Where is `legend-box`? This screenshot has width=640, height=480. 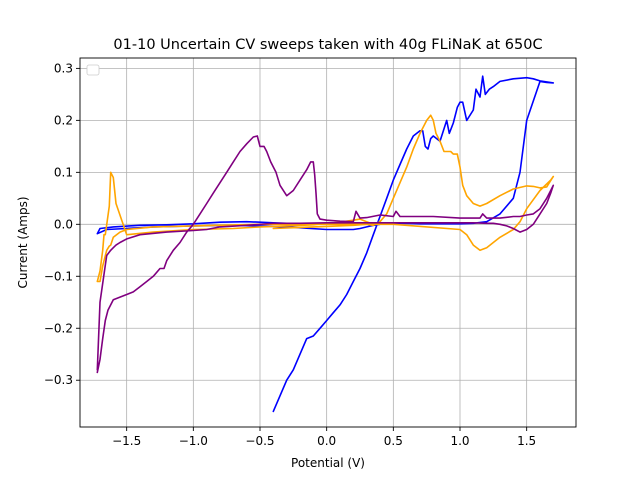 legend-box is located at coordinates (93, 70).